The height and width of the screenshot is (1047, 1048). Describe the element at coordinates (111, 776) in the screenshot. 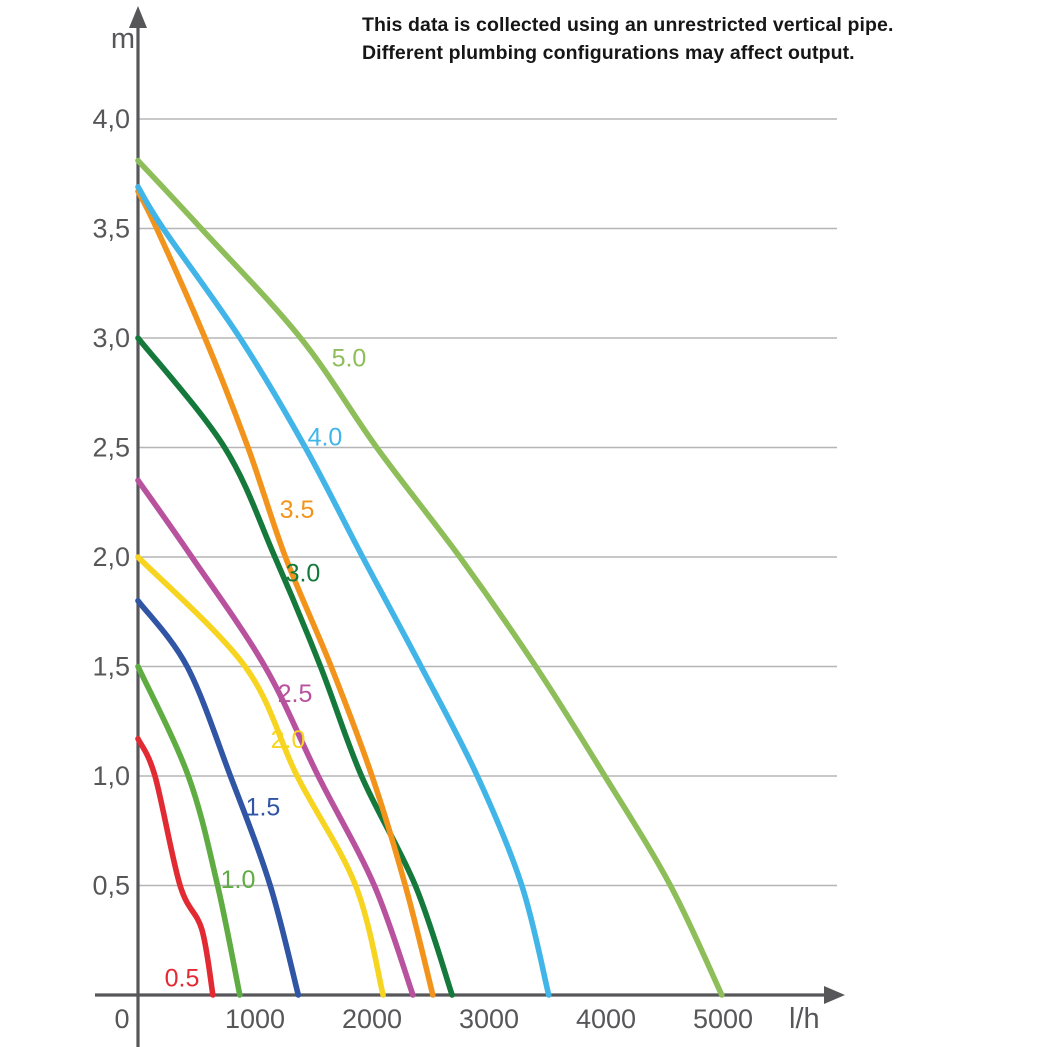

I see `y-tick-label: 1,0` at that location.